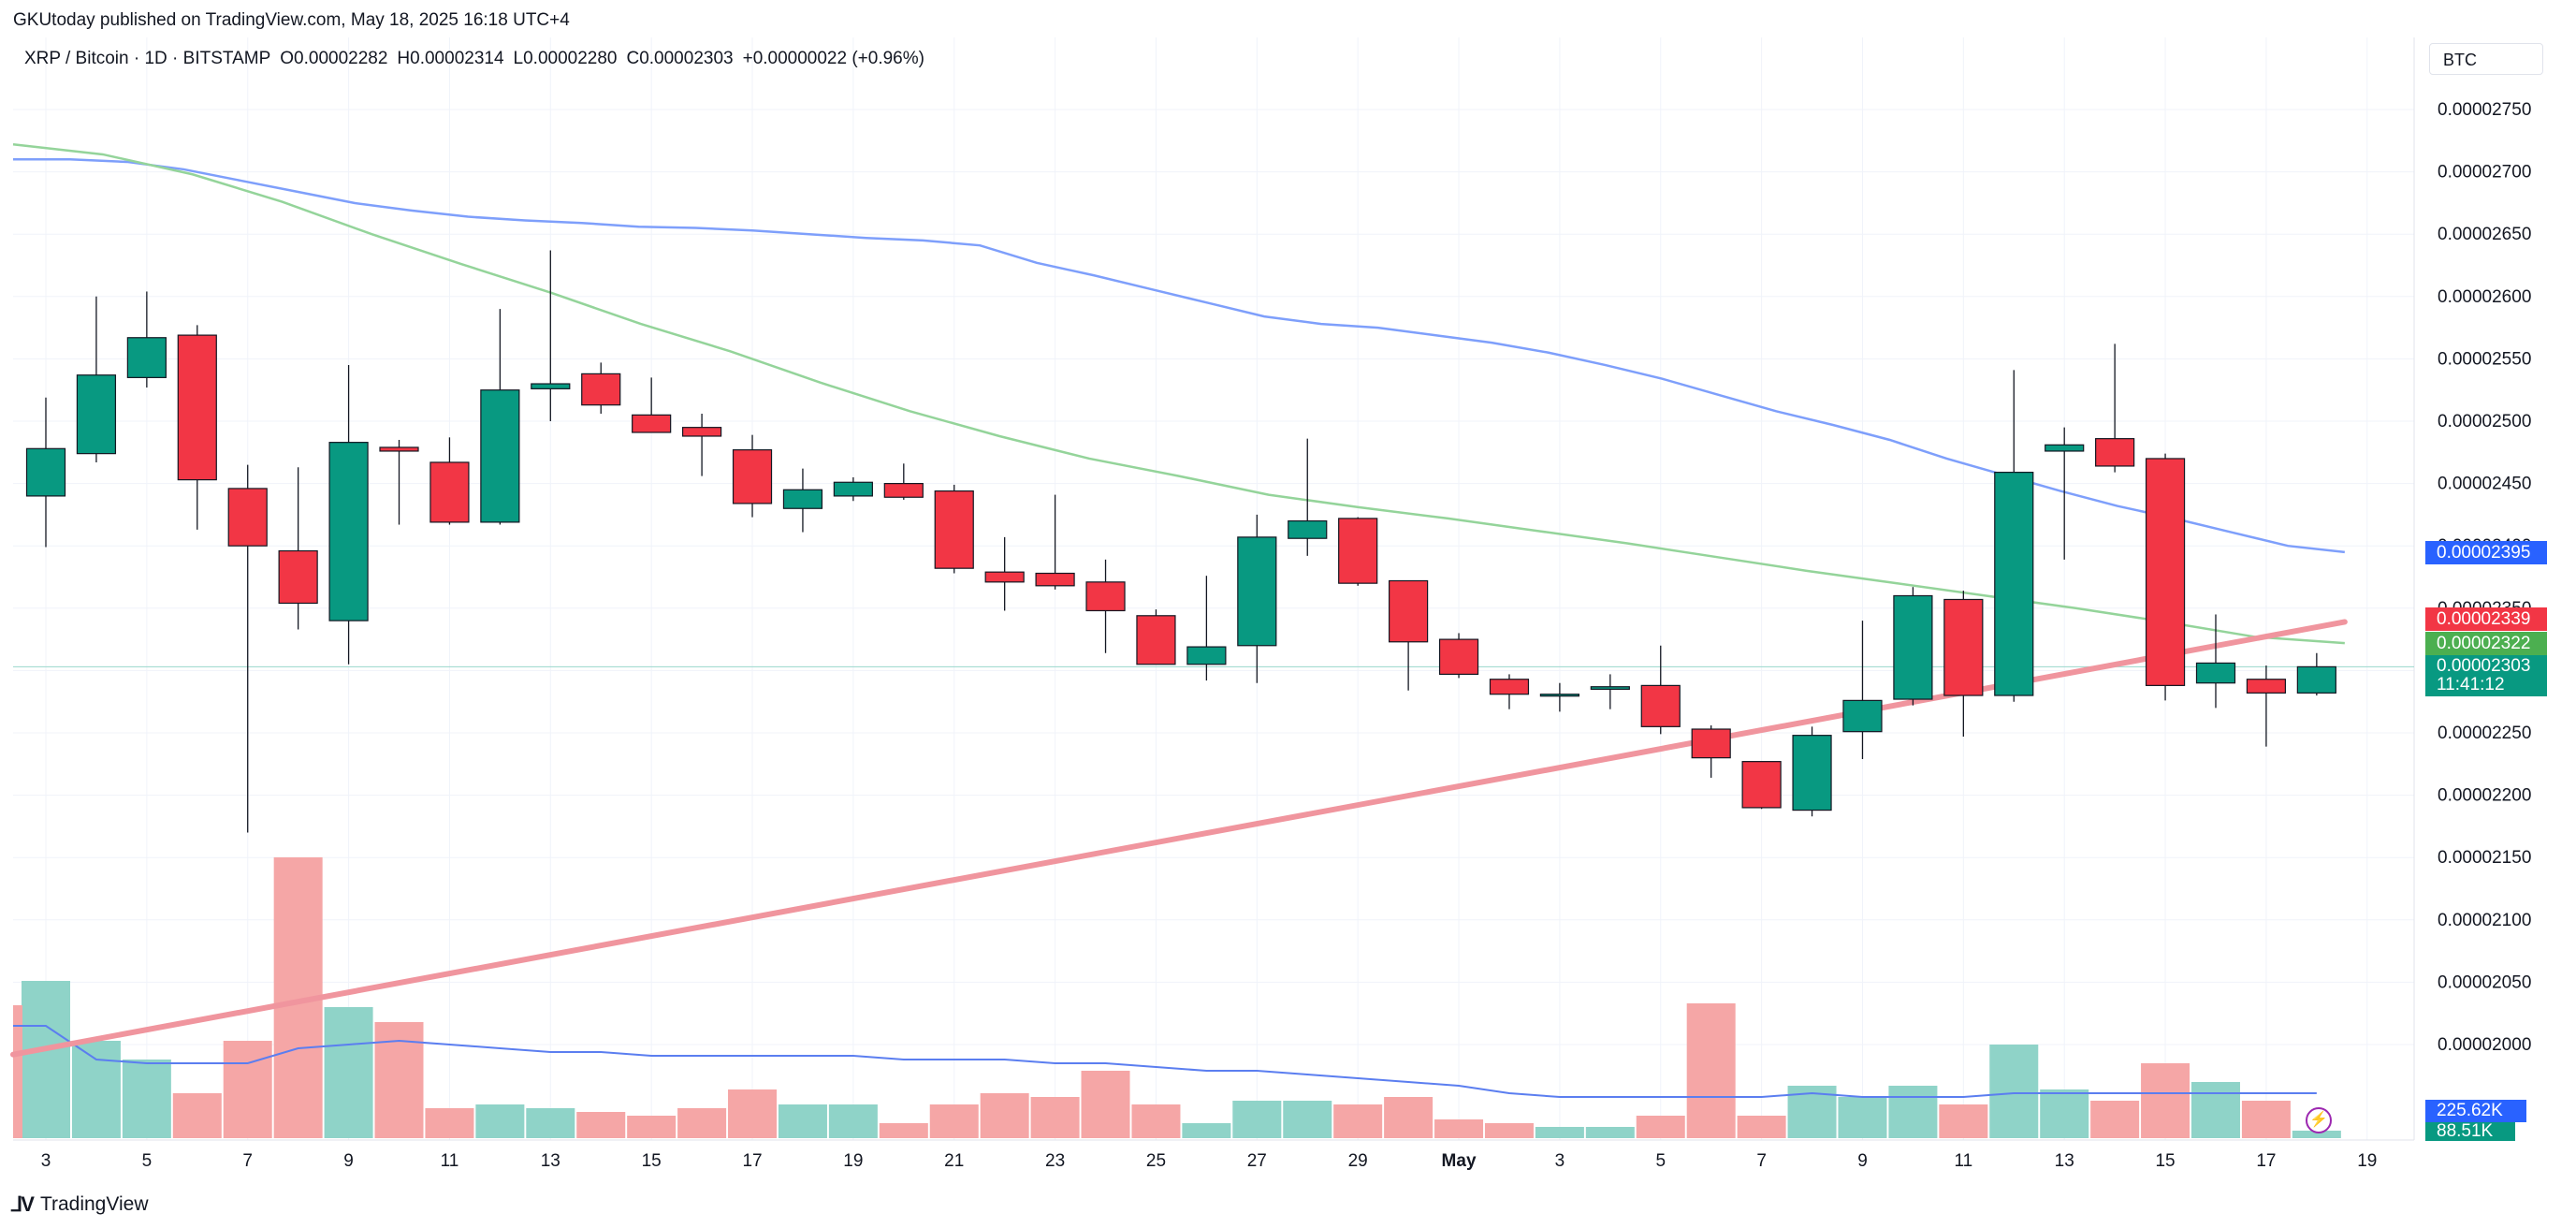 This screenshot has height=1228, width=2576. Describe the element at coordinates (2471, 684) in the screenshot. I see `bar-countdown: 11:41:12` at that location.